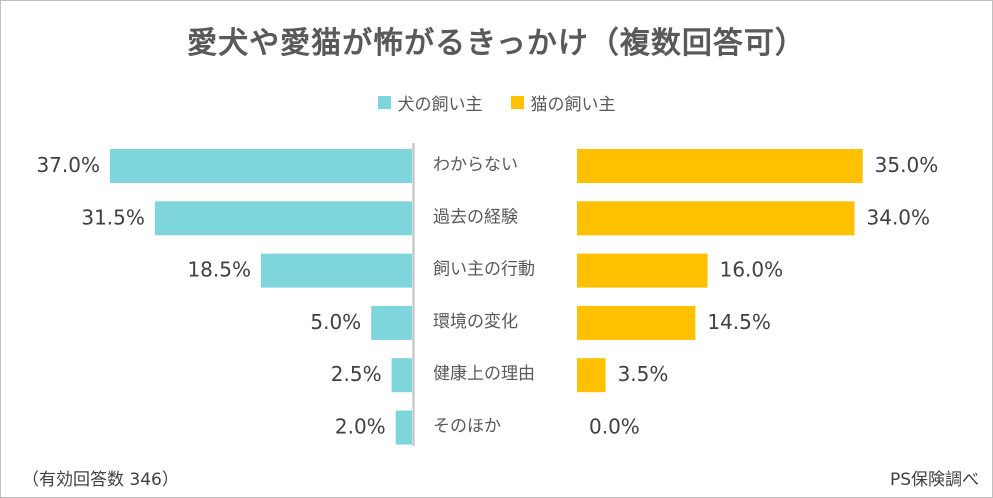 The height and width of the screenshot is (498, 993). What do you see at coordinates (614, 427) in the screenshot?
I see `cat-value-label: 0.0%` at bounding box center [614, 427].